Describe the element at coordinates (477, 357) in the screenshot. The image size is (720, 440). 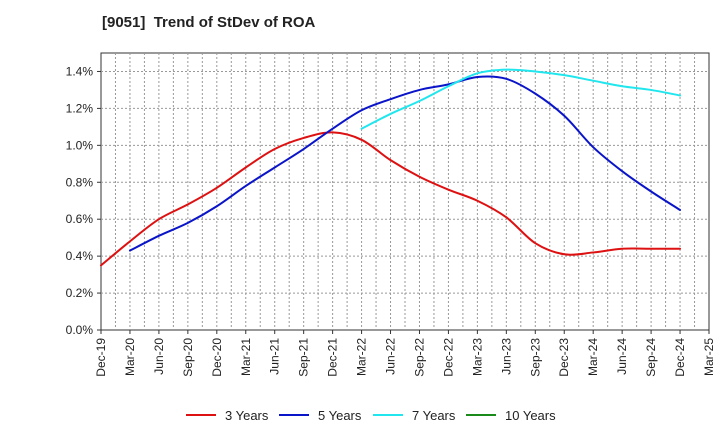
I see `x-tick-label: Mar-23` at that location.